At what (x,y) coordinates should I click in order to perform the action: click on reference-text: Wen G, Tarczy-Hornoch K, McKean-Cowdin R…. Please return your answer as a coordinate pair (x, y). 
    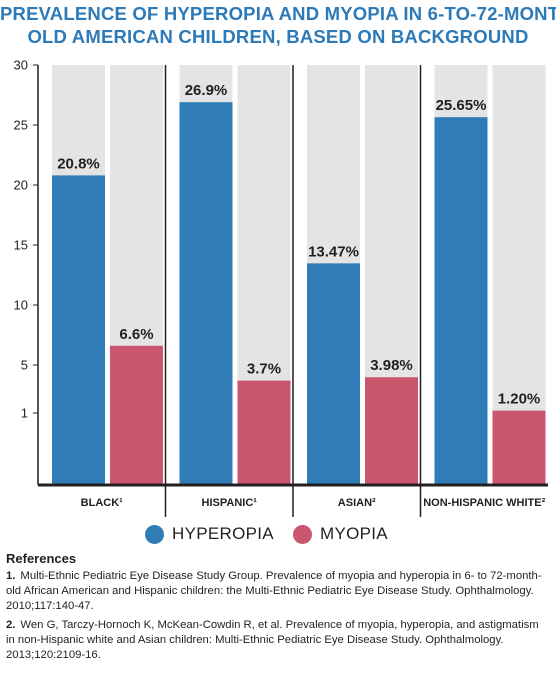
    Looking at the image, I should click on (272, 640).